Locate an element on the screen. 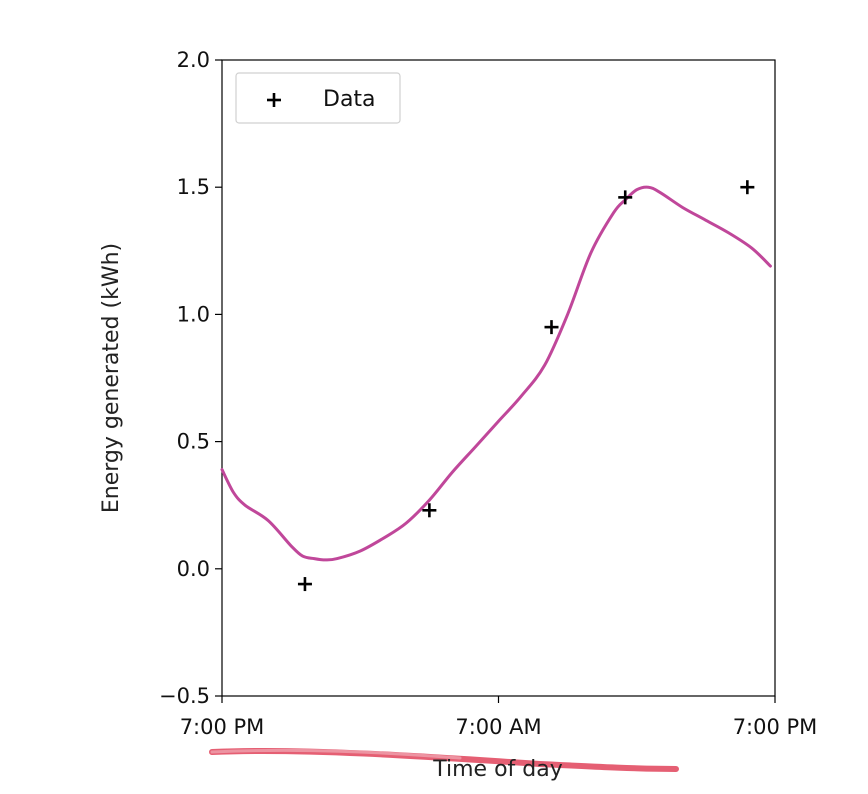 The width and height of the screenshot is (868, 794). x-axis: 7:00 PM 7:00 AM 7:00 PM is located at coordinates (499, 717).